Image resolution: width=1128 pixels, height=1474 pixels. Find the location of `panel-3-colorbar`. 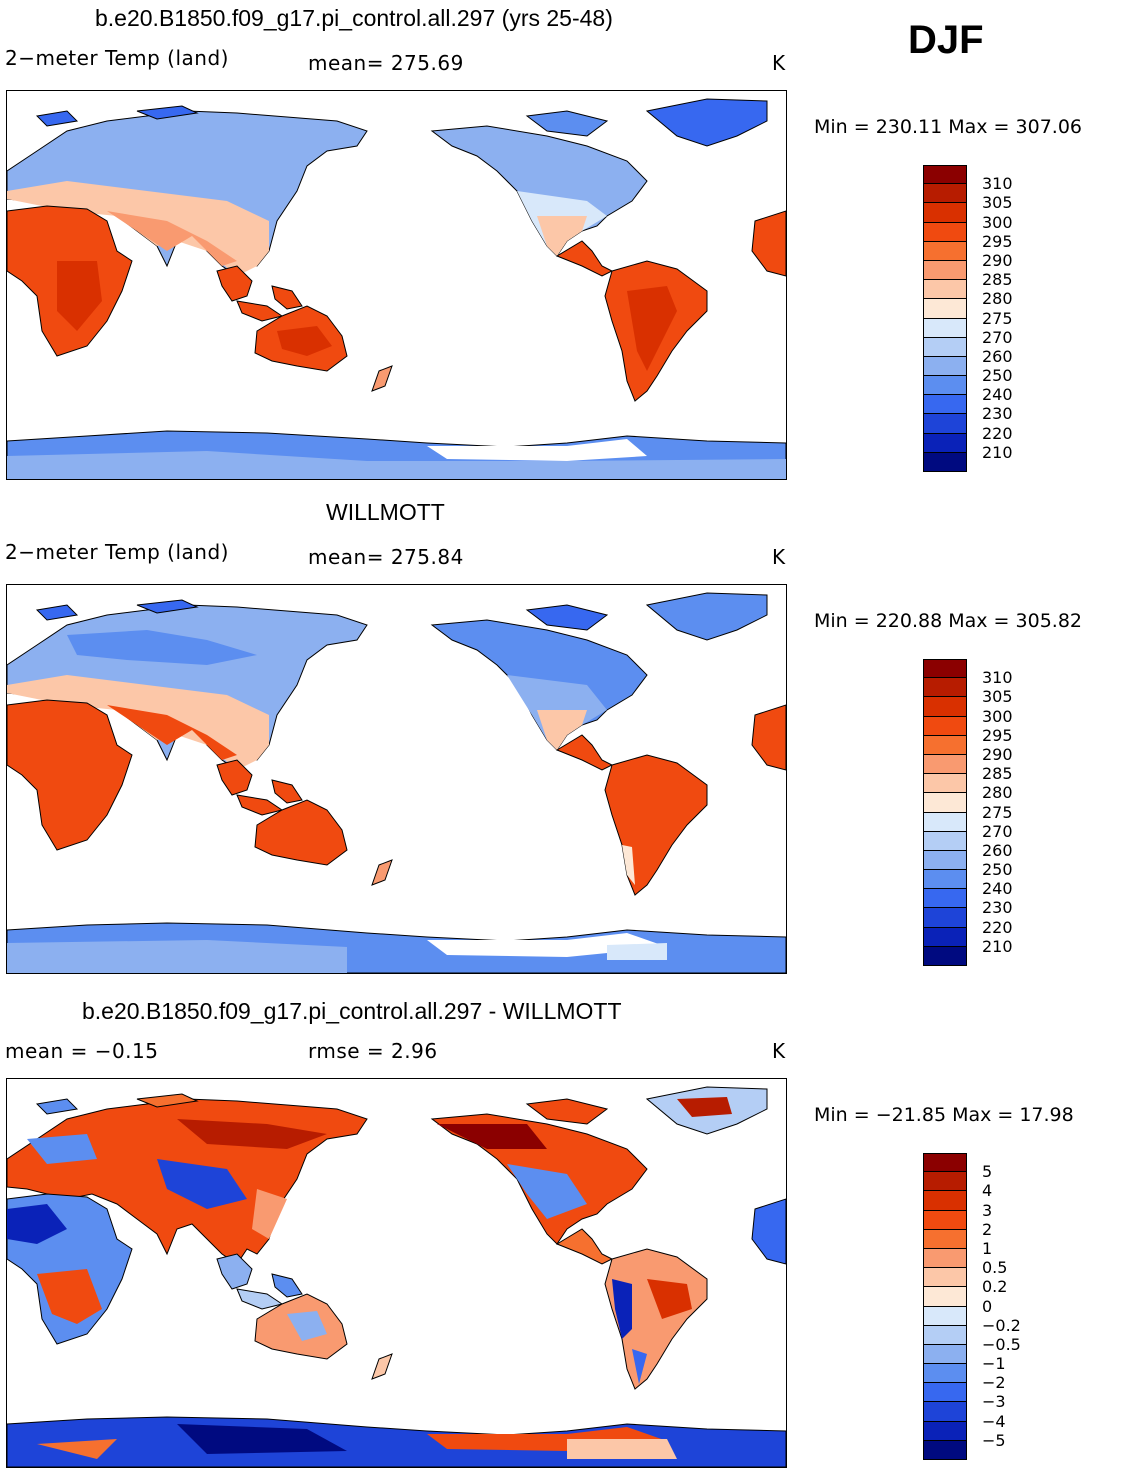

panel-3-colorbar is located at coordinates (945, 1306).